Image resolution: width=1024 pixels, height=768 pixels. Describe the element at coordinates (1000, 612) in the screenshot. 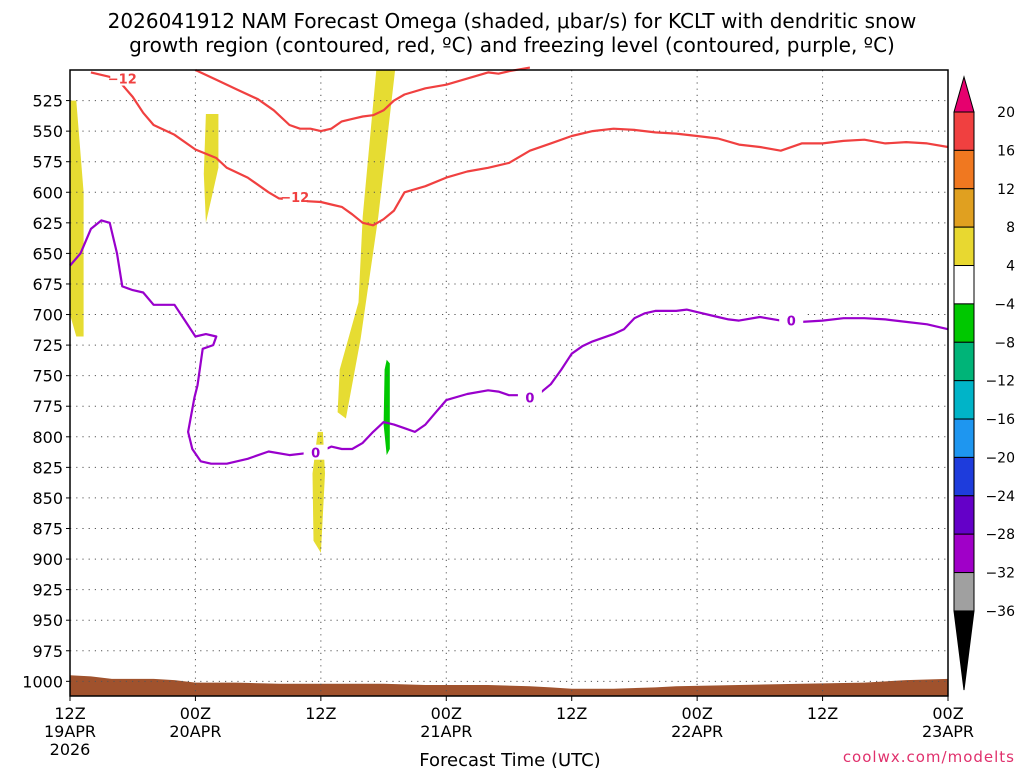

I see `colorbar-label-13: −36` at that location.